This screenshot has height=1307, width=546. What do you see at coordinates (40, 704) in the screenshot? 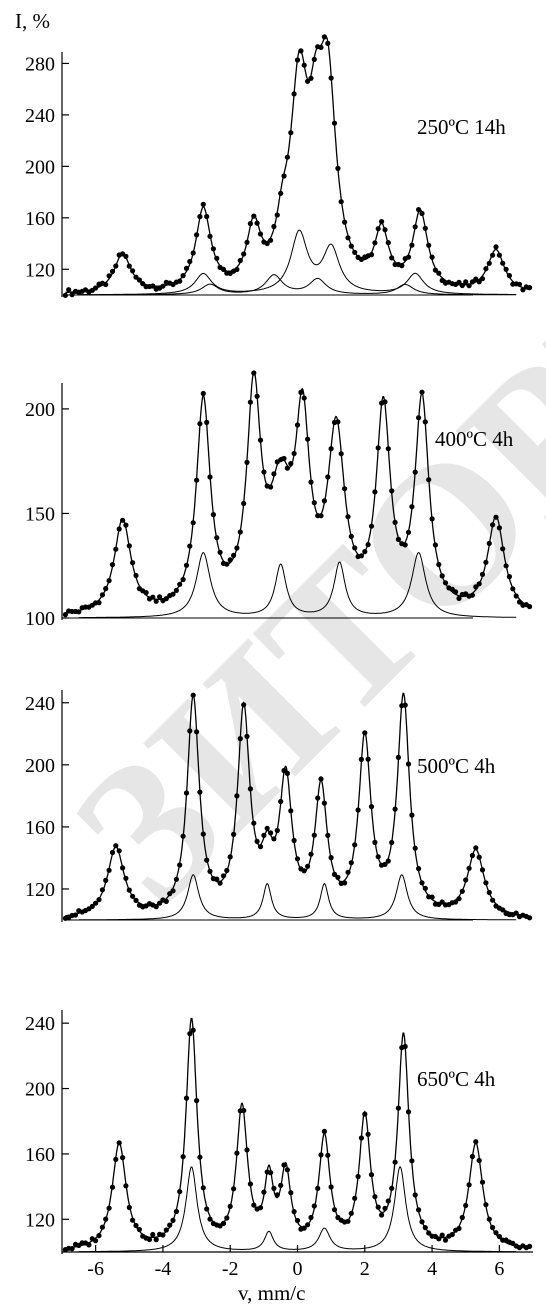
I see `y-tick-label: 240` at bounding box center [40, 704].